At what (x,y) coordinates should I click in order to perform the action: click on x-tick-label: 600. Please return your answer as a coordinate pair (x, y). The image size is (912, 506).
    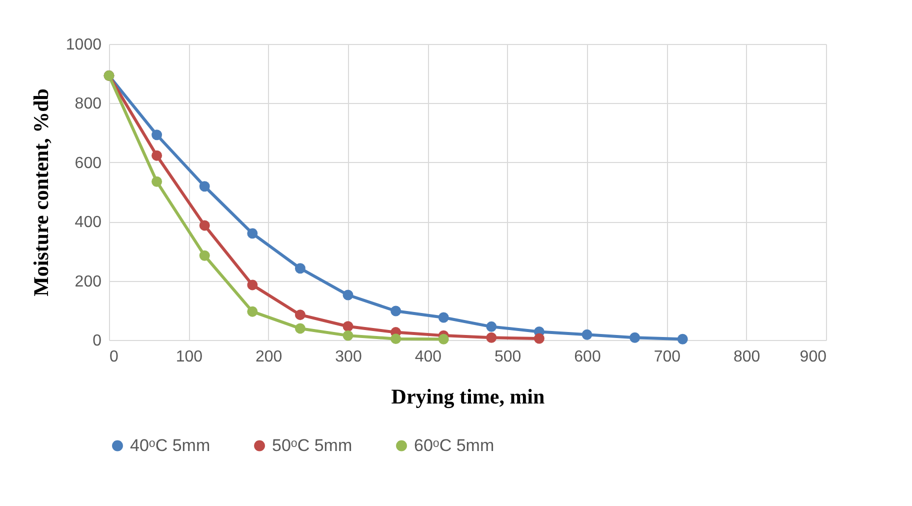
    Looking at the image, I should click on (587, 357).